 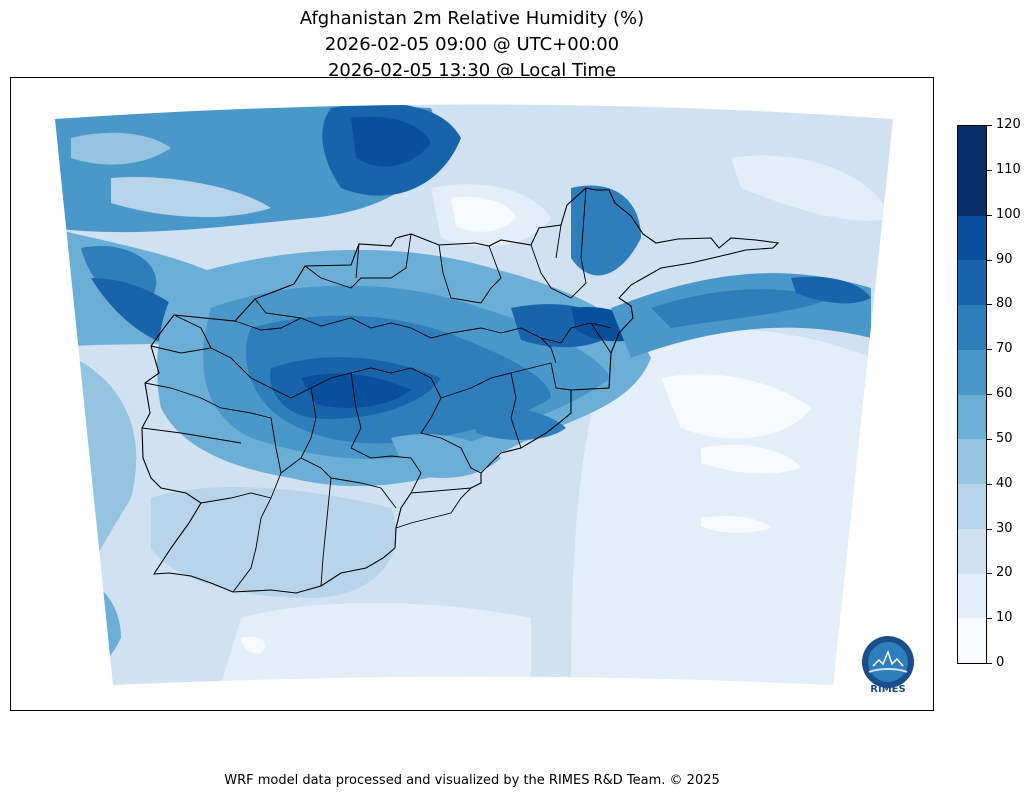 I want to click on colorbar-tick-label: 0, so click(x=1000, y=662).